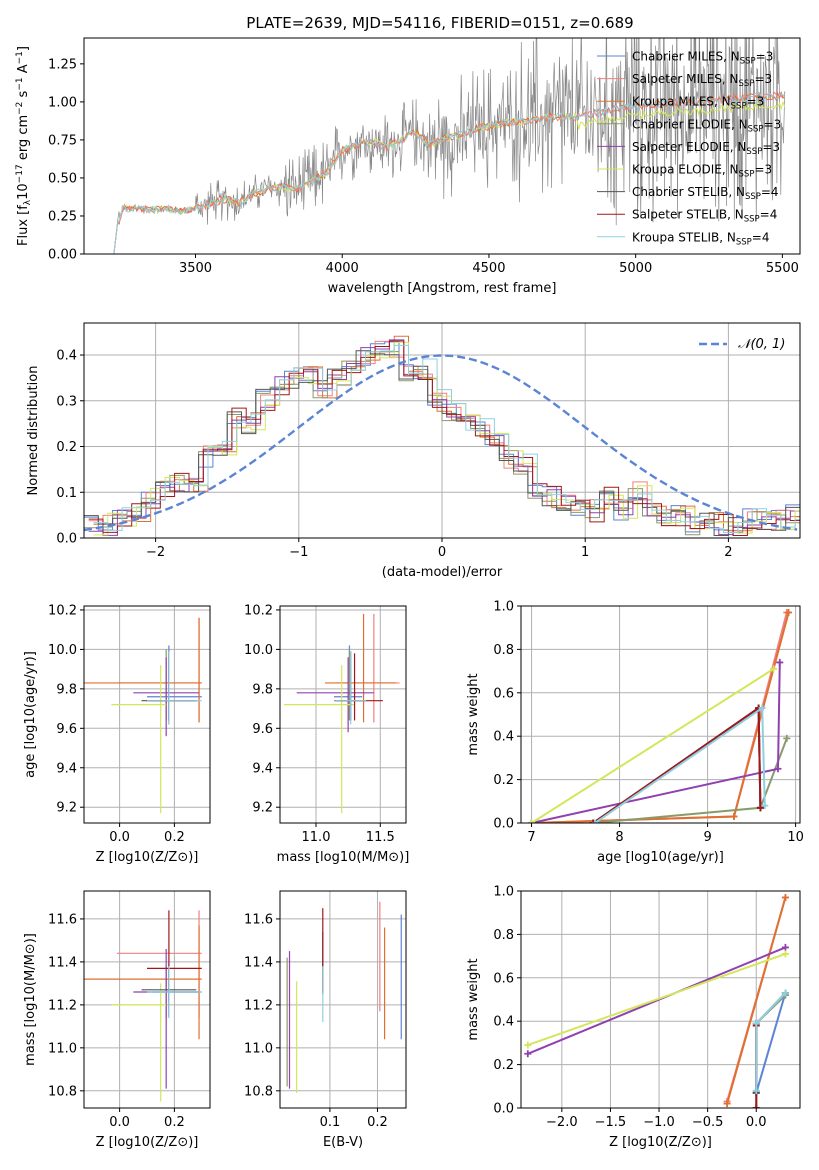 The width and height of the screenshot is (819, 1170). I want to click on x-tick-label: 4000, so click(342, 268).